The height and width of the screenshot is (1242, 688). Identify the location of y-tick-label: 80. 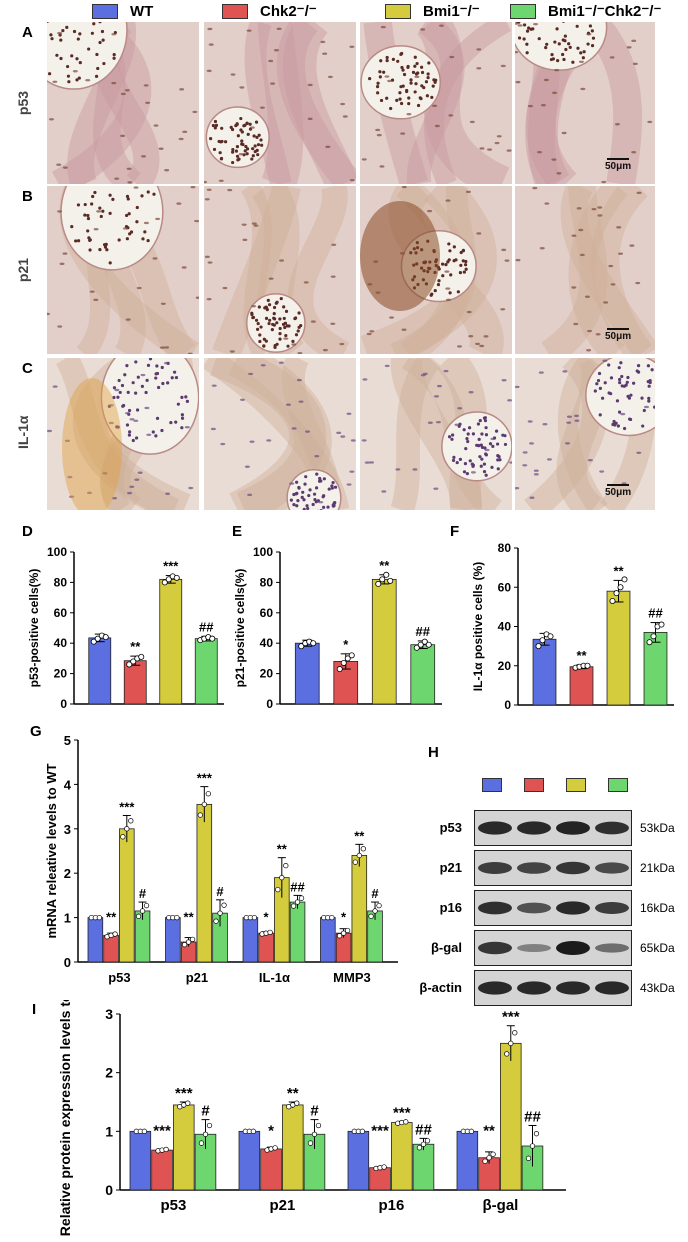
(61, 582).